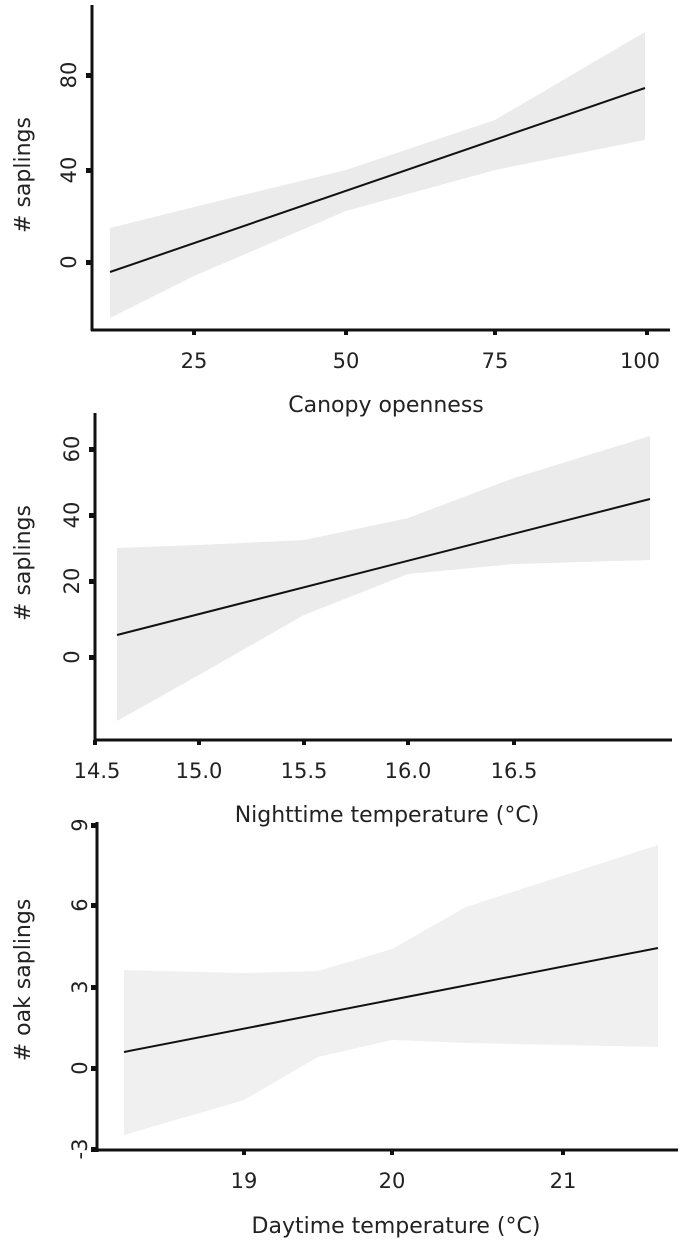 The height and width of the screenshot is (1248, 685). I want to click on y-ticks: 0 40 80, so click(74, 165).